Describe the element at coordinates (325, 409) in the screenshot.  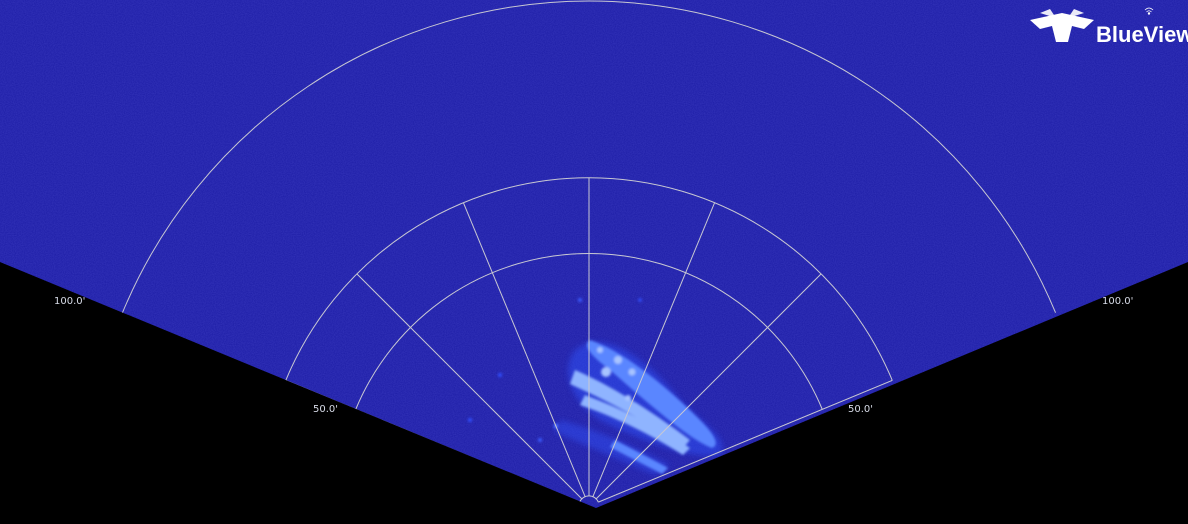
I see `range-label-50-left: 50.0'` at that location.